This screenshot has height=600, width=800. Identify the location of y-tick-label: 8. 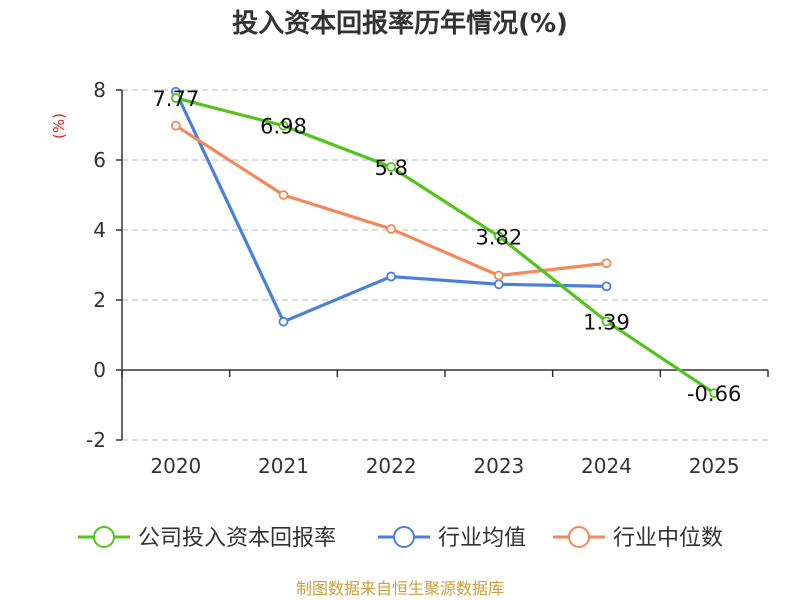
(99, 90).